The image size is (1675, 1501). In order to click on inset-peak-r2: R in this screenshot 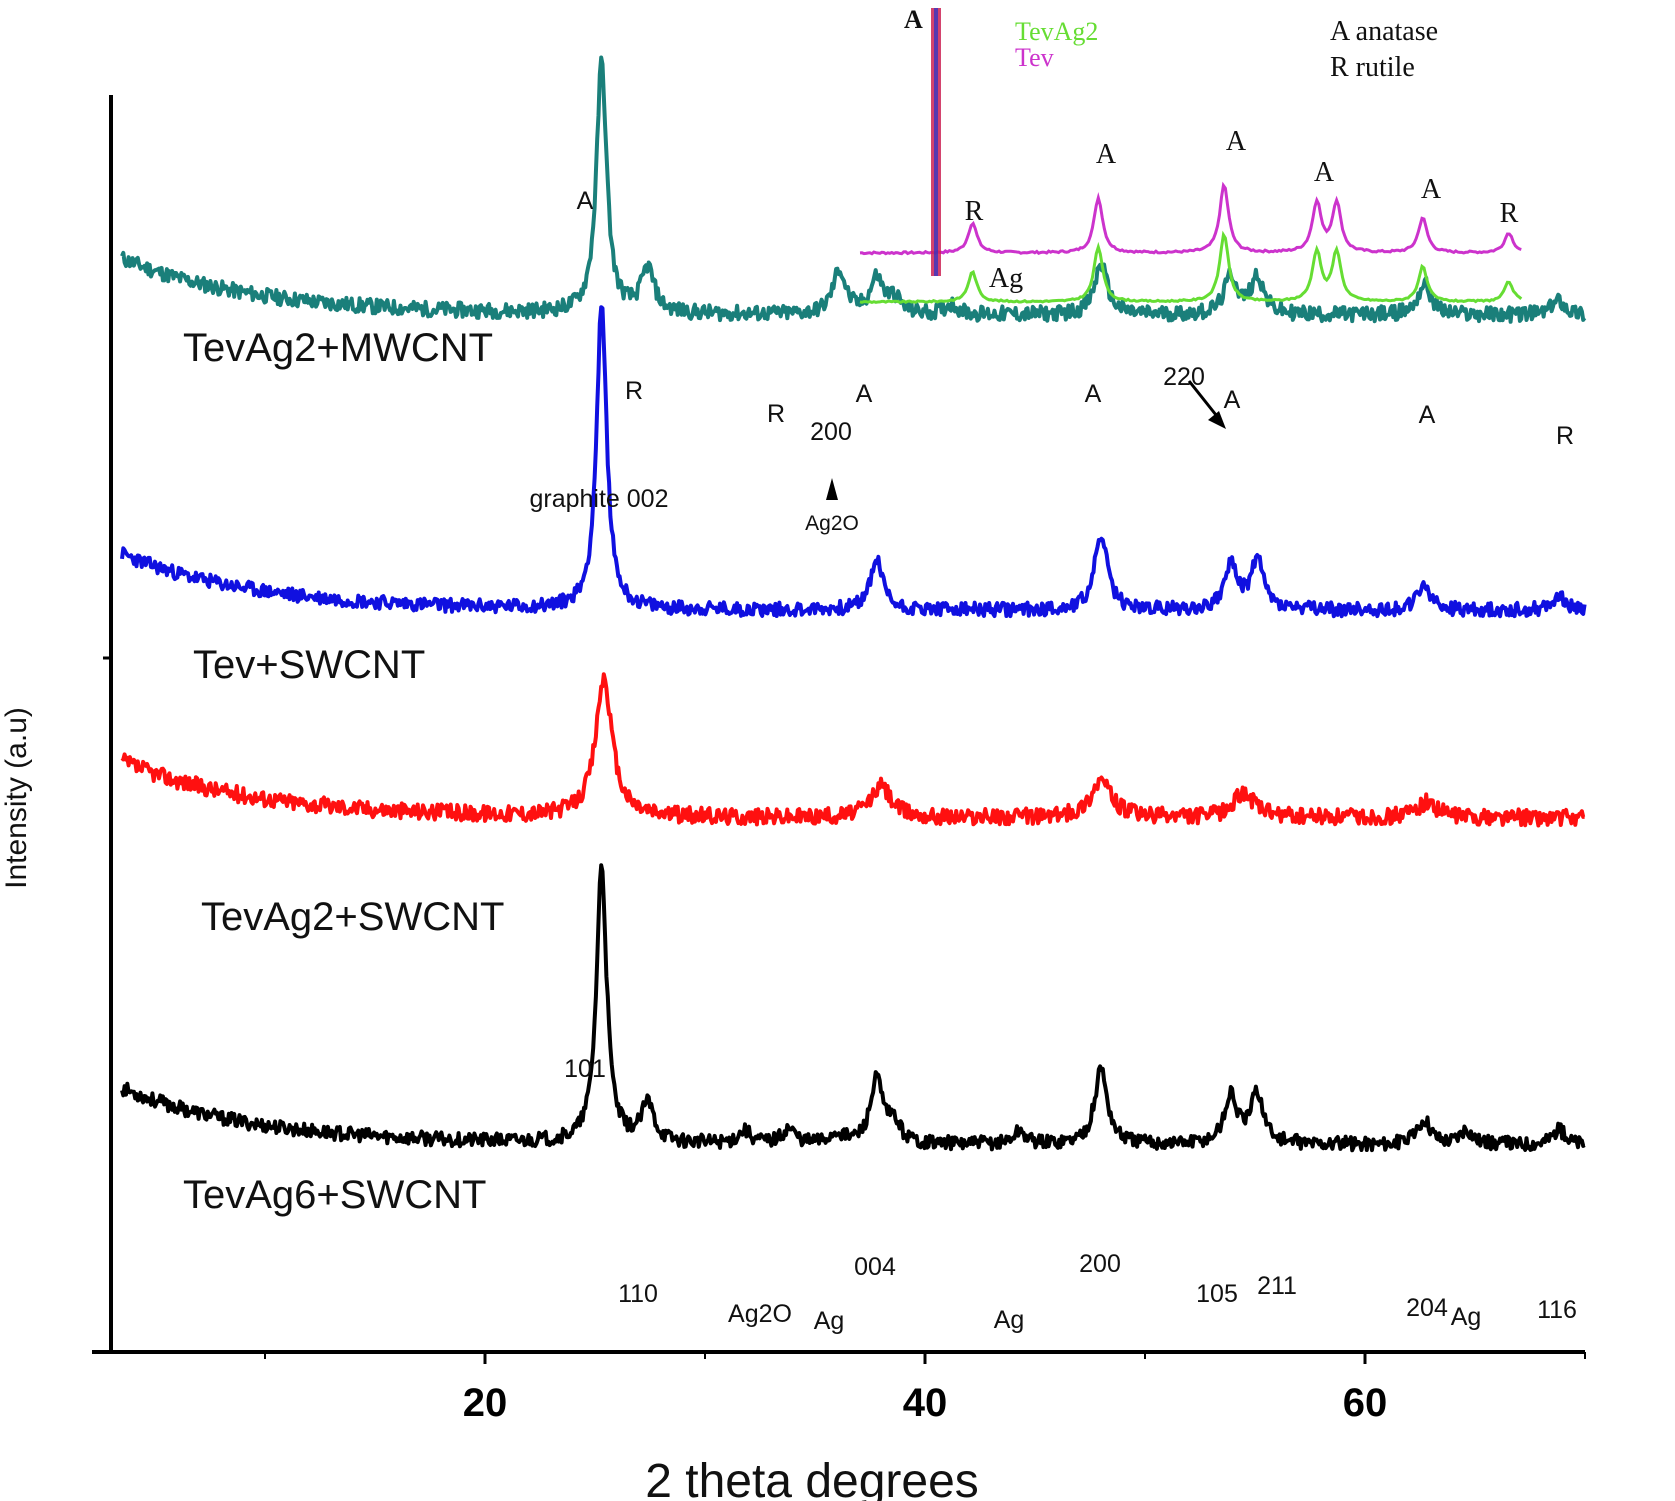, I will do `click(1509, 213)`.